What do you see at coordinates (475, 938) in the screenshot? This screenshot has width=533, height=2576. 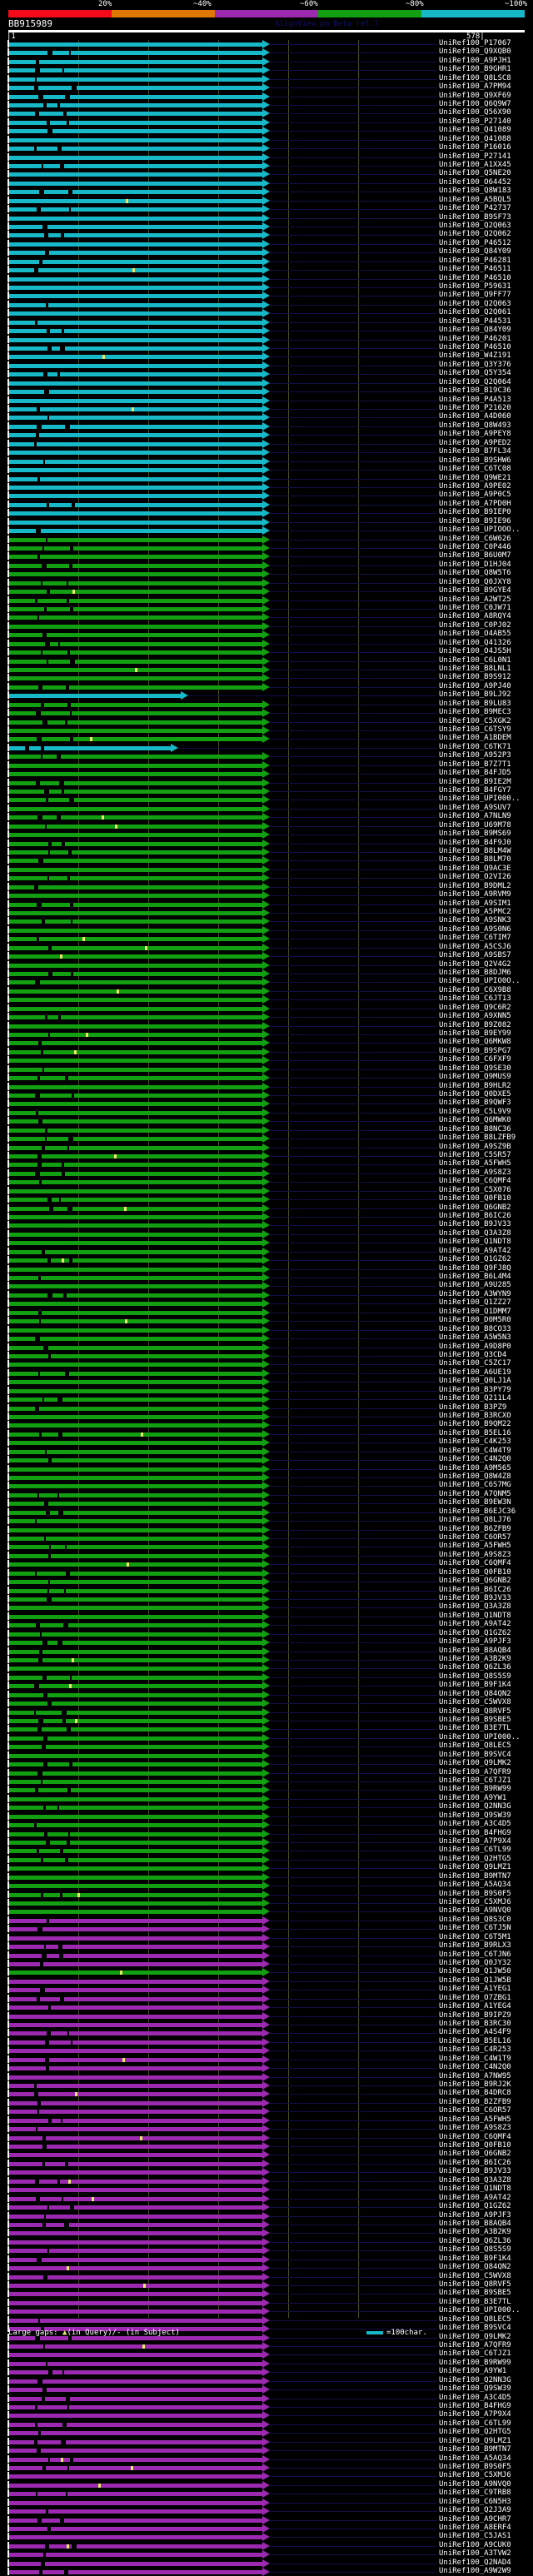 I see `hit-label: UniRef100_C6TIM7` at bounding box center [475, 938].